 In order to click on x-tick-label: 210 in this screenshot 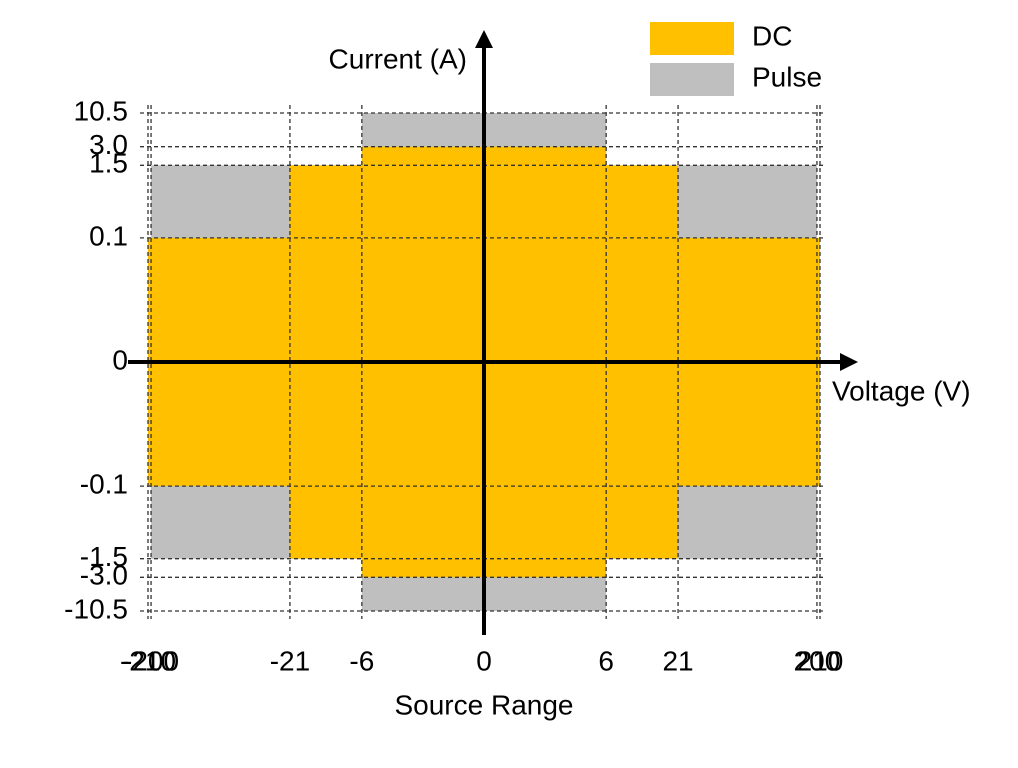, I will do `click(820, 660)`.